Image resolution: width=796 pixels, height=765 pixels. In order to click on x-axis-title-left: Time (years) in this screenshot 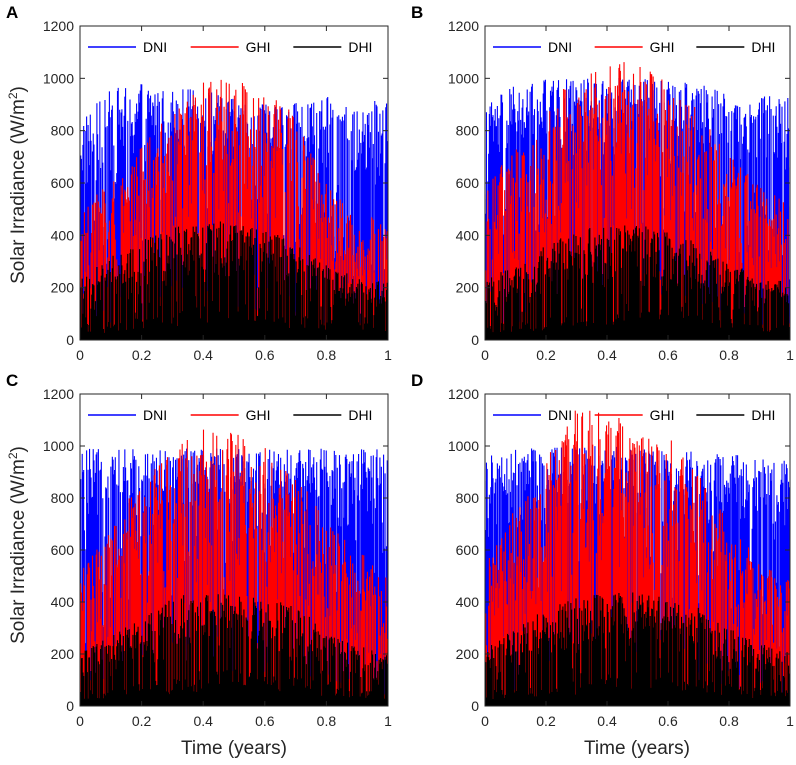, I will do `click(234, 748)`.